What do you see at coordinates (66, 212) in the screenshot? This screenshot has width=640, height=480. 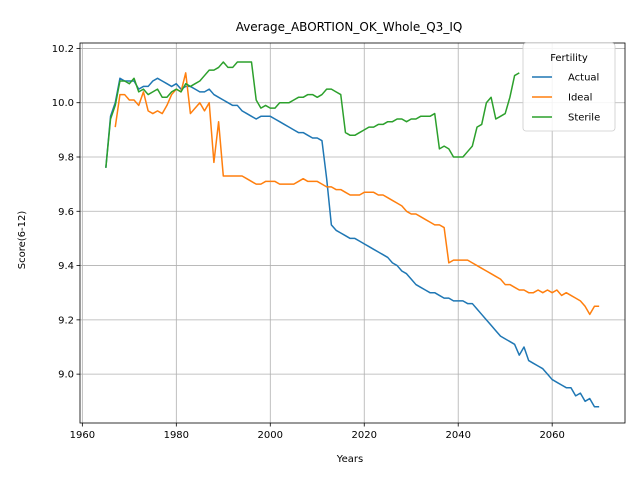 I see `y-tick-label: 9.6` at bounding box center [66, 212].